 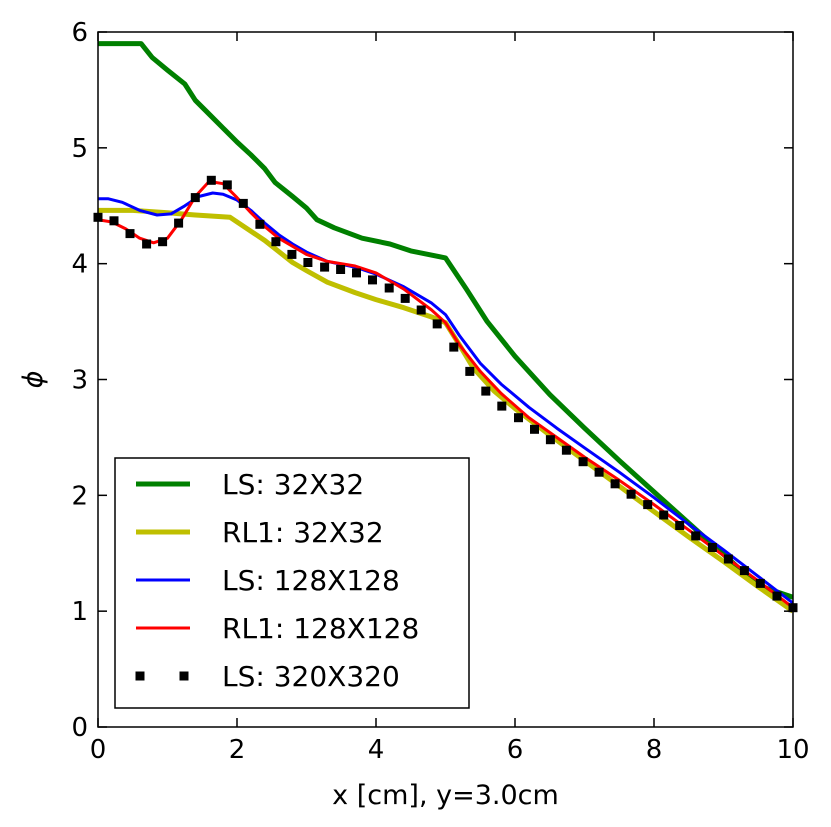 I want to click on legend-entry: RL1: 32X32, so click(x=260, y=532).